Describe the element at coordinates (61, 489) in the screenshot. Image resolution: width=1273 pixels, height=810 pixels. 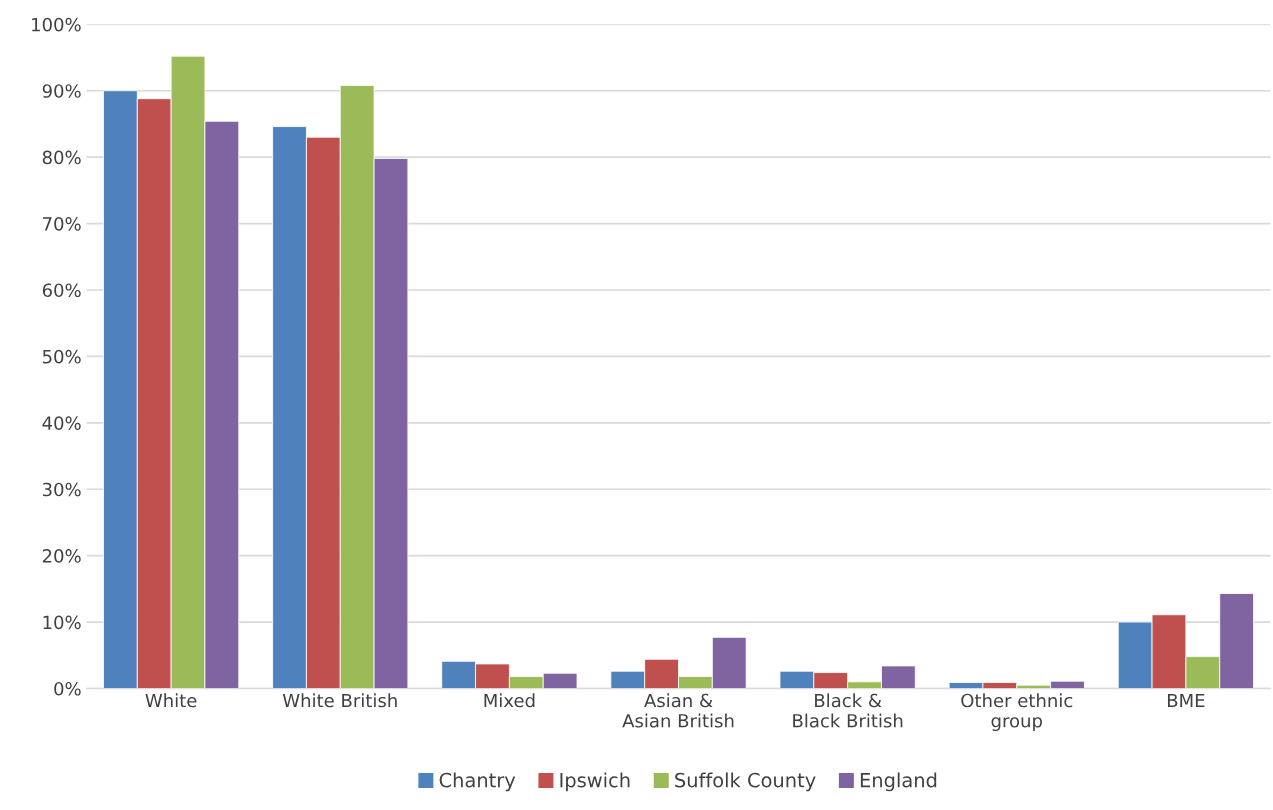
I see `y-tick-label: 30%` at that location.